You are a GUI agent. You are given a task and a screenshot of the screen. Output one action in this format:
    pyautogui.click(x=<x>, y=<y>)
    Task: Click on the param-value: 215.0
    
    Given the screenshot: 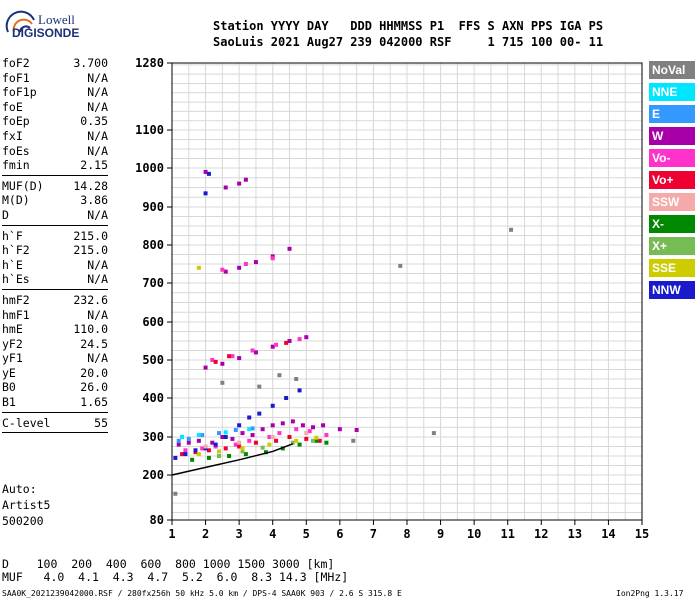 What is the action you would take?
    pyautogui.click(x=90, y=235)
    